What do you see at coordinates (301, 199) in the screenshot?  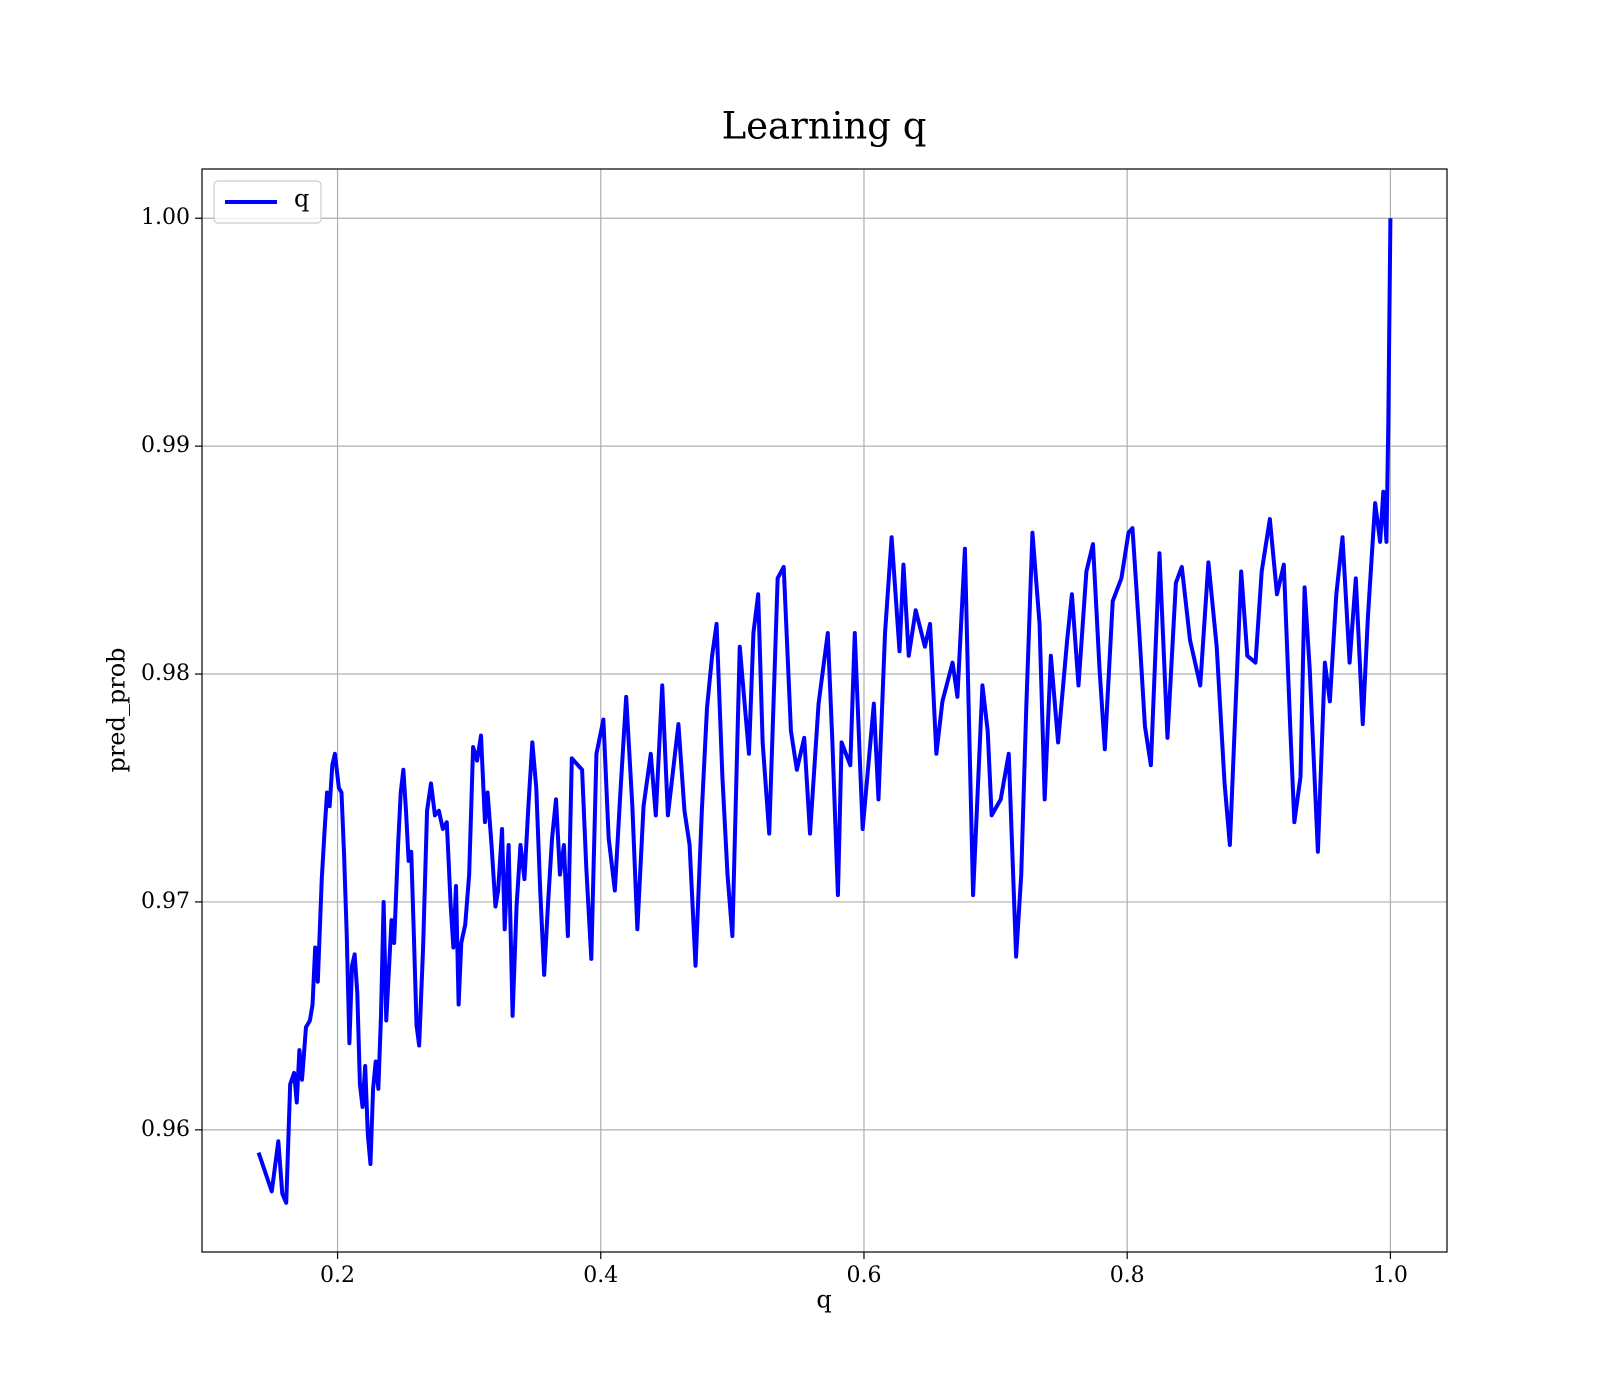 I see `legend-label: q` at bounding box center [301, 199].